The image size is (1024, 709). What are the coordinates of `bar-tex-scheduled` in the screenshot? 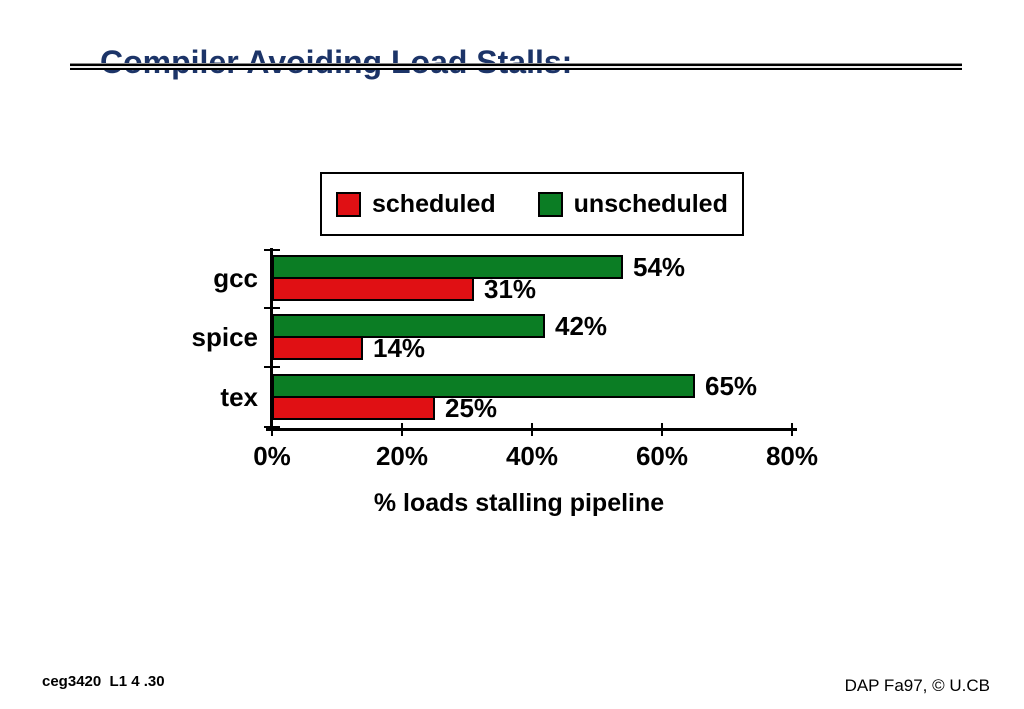 It's located at (353, 408).